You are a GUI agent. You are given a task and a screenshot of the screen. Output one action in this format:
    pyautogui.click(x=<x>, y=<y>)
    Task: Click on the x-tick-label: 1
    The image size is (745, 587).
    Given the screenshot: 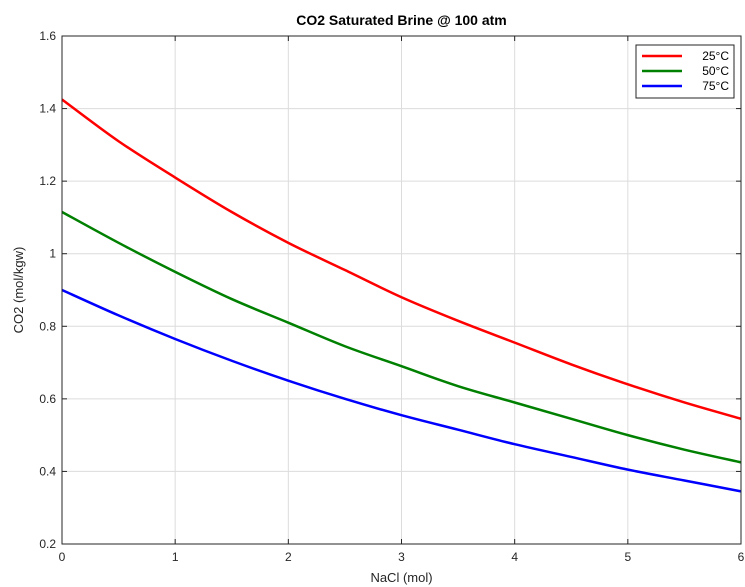 What is the action you would take?
    pyautogui.click(x=175, y=557)
    